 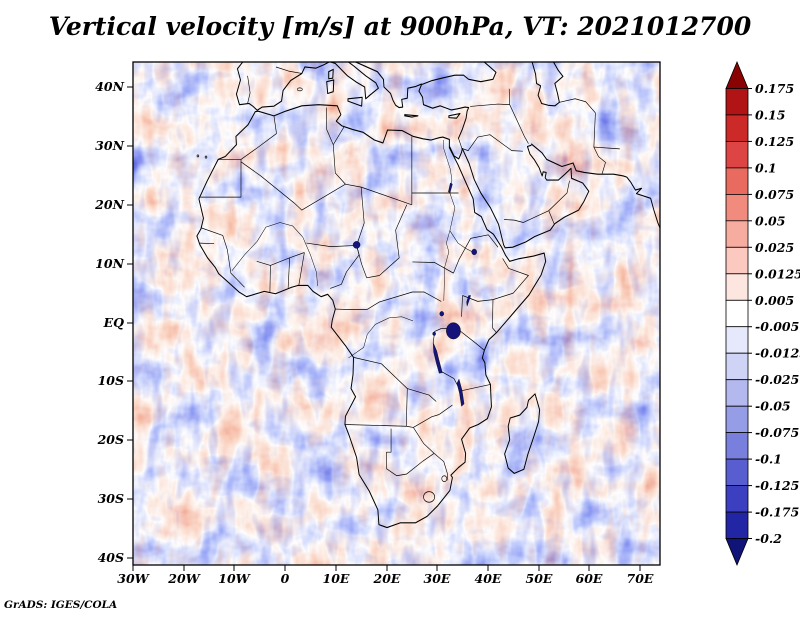 I want to click on colorbar-tick-label: -0.05, so click(x=773, y=406).